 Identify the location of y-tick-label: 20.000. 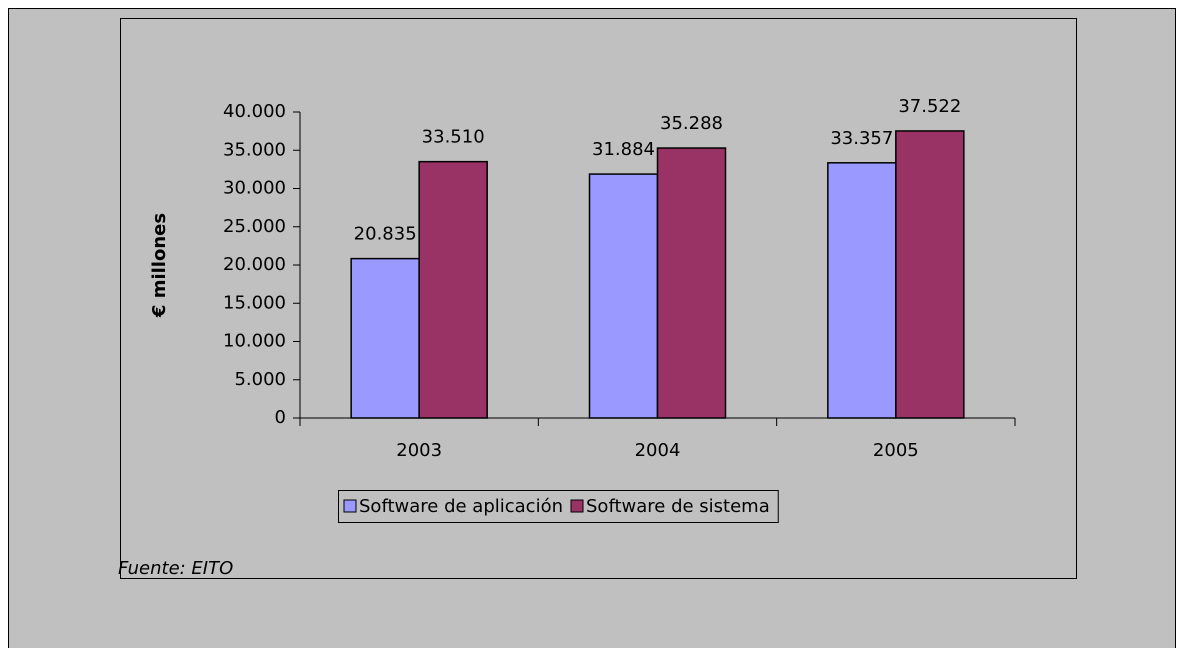
(254, 264).